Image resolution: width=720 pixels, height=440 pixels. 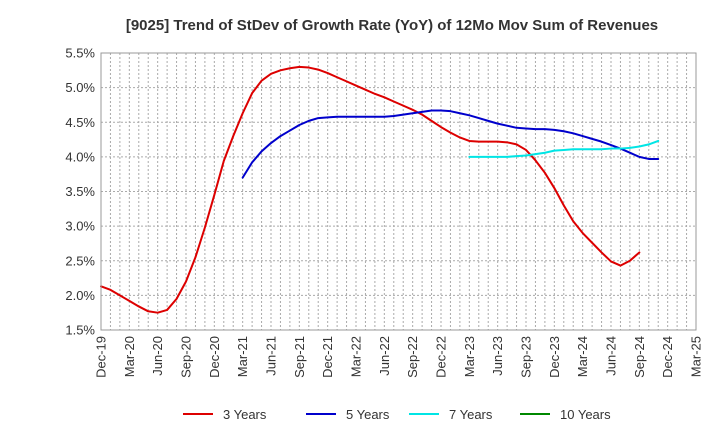 I want to click on y-tick-label: 4.5%, so click(x=80, y=122).